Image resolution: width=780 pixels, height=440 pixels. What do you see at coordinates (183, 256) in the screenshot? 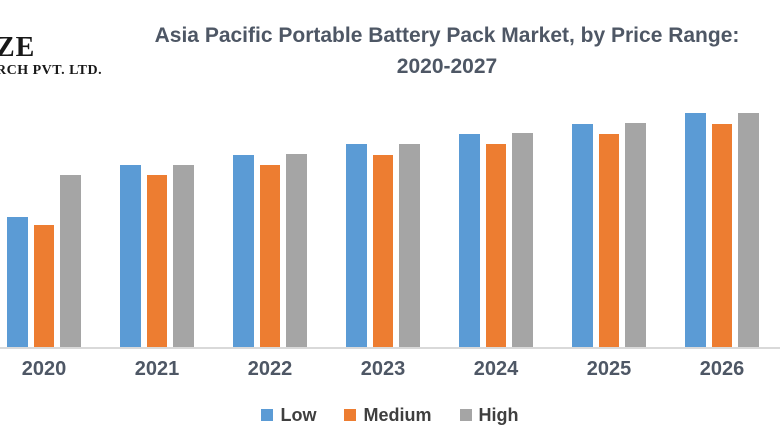
I see `bar-high-2021` at bounding box center [183, 256].